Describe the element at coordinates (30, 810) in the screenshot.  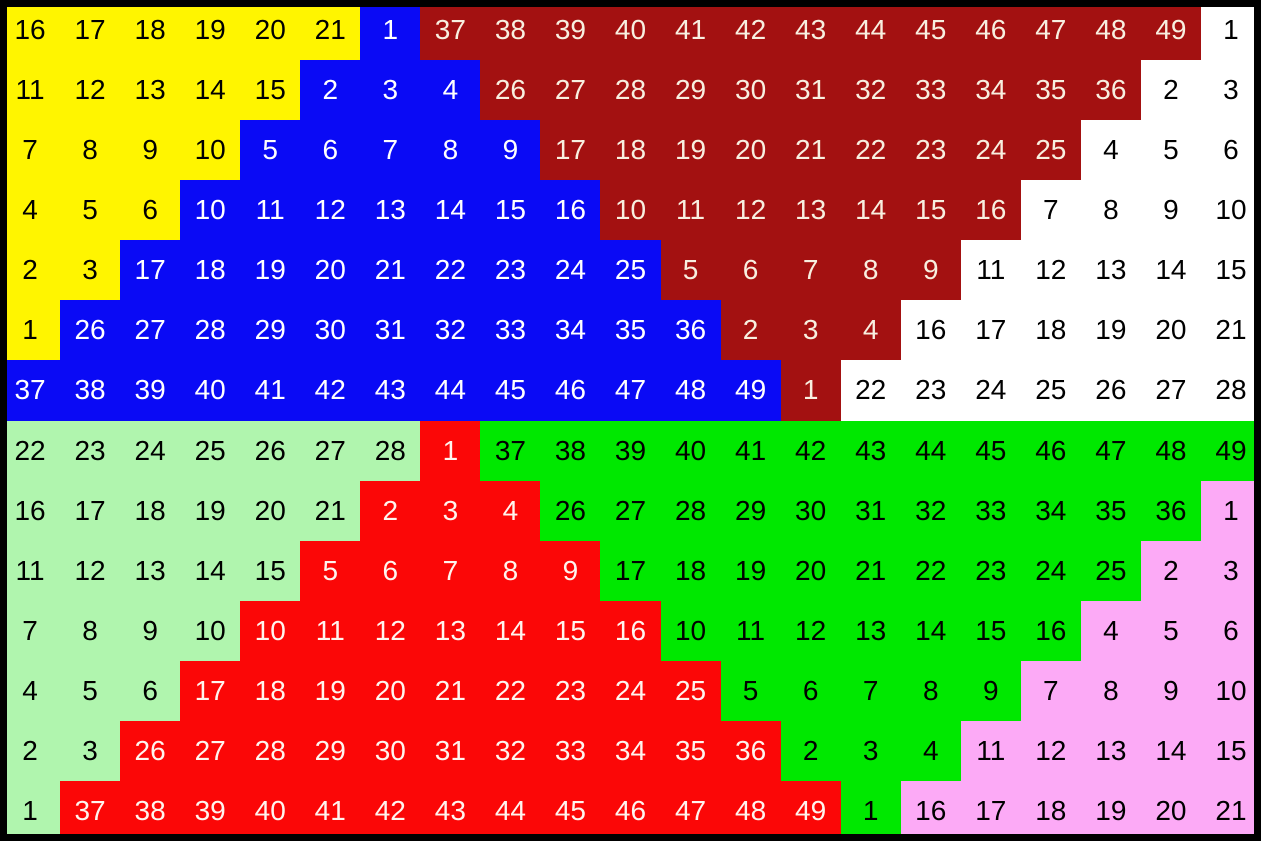
I see `grid-cell: 1` at that location.